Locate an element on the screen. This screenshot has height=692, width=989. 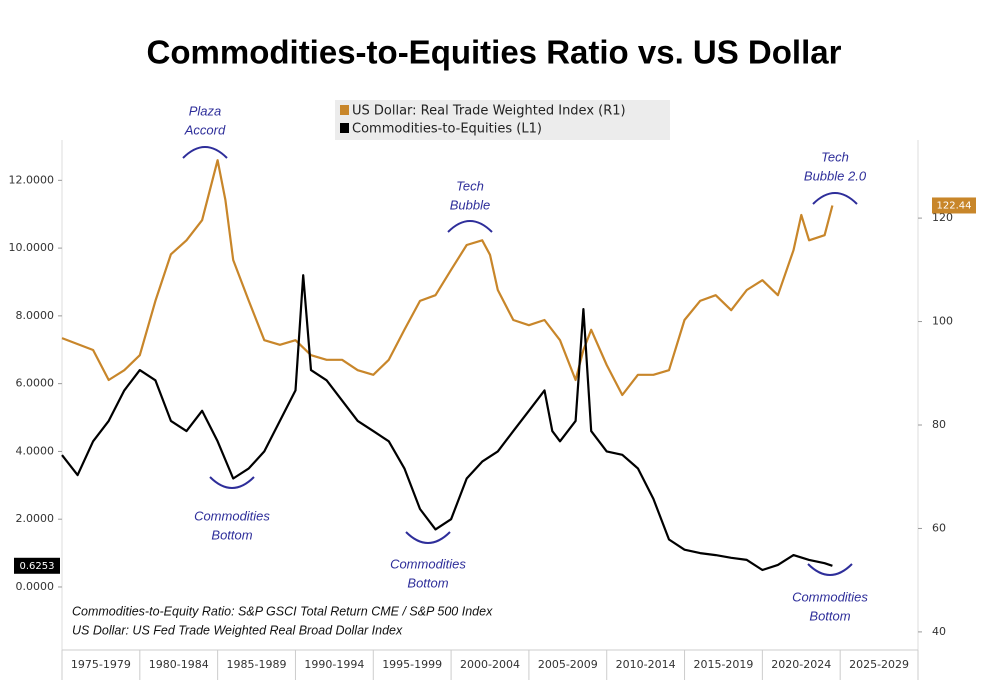
annotation: Plaza is located at coordinates (205, 110).